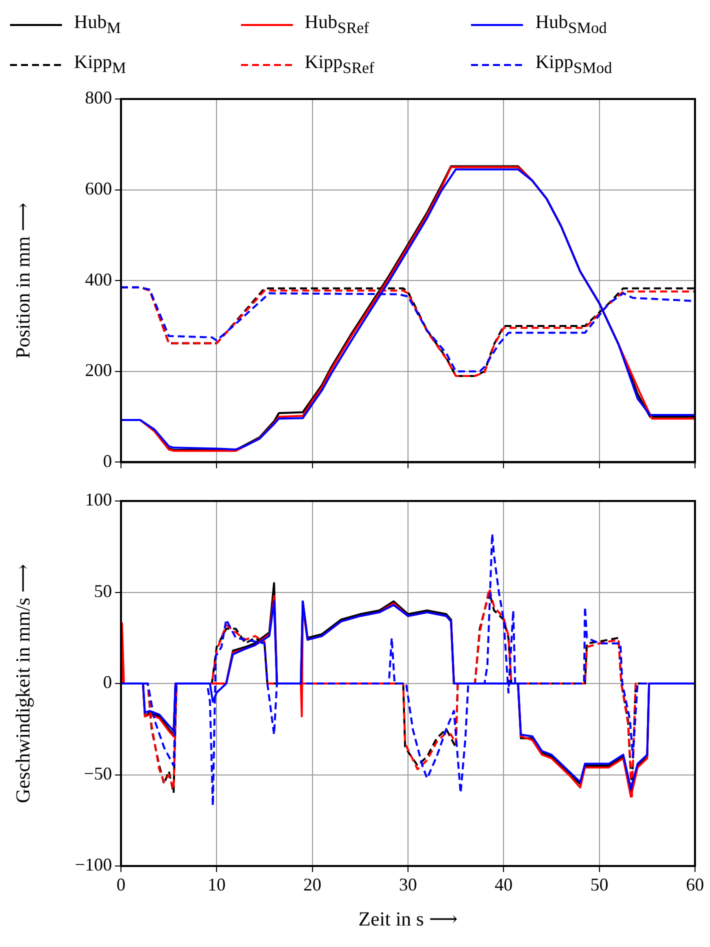 This screenshot has width=710, height=947. What do you see at coordinates (312, 884) in the screenshot?
I see `x-tick-label: 20` at bounding box center [312, 884].